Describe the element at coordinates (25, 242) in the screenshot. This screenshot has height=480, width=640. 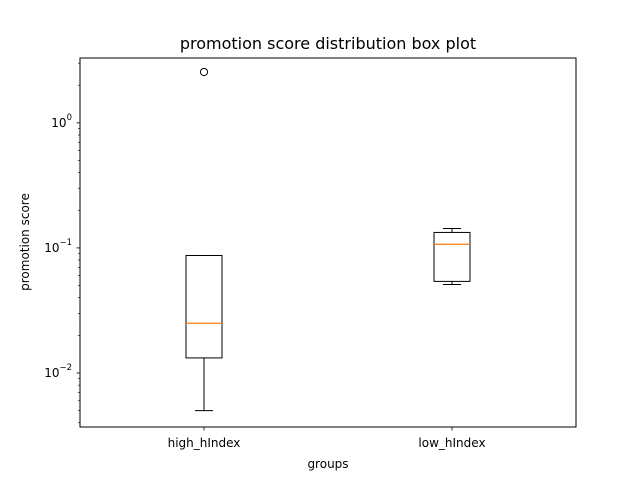
I see `y-axis-label: promotion score` at that location.